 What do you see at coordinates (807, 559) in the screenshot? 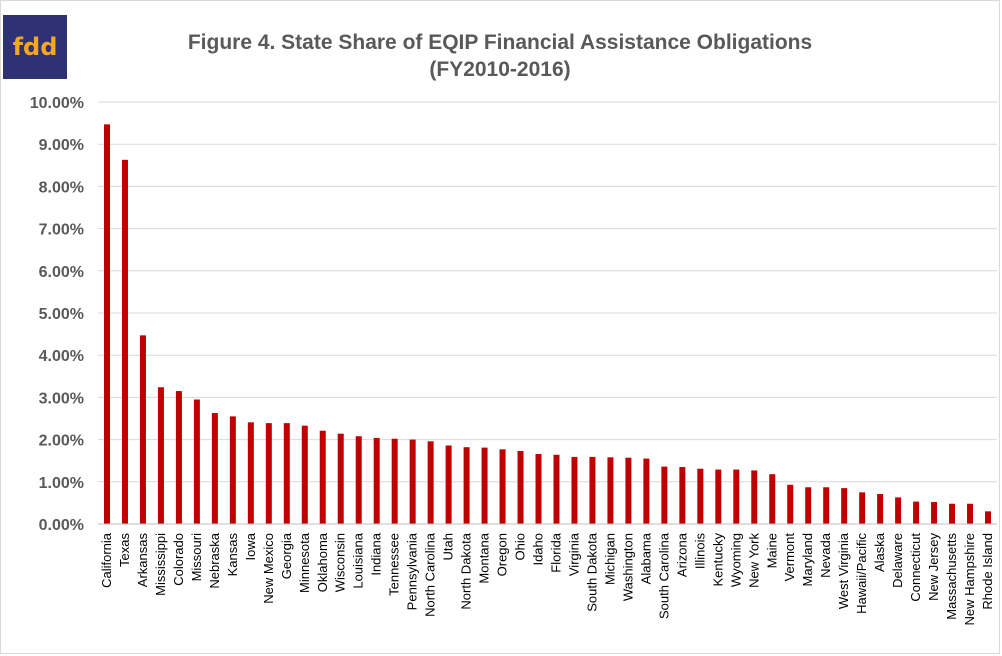
I see `x-tick-label: Maryland` at bounding box center [807, 559].